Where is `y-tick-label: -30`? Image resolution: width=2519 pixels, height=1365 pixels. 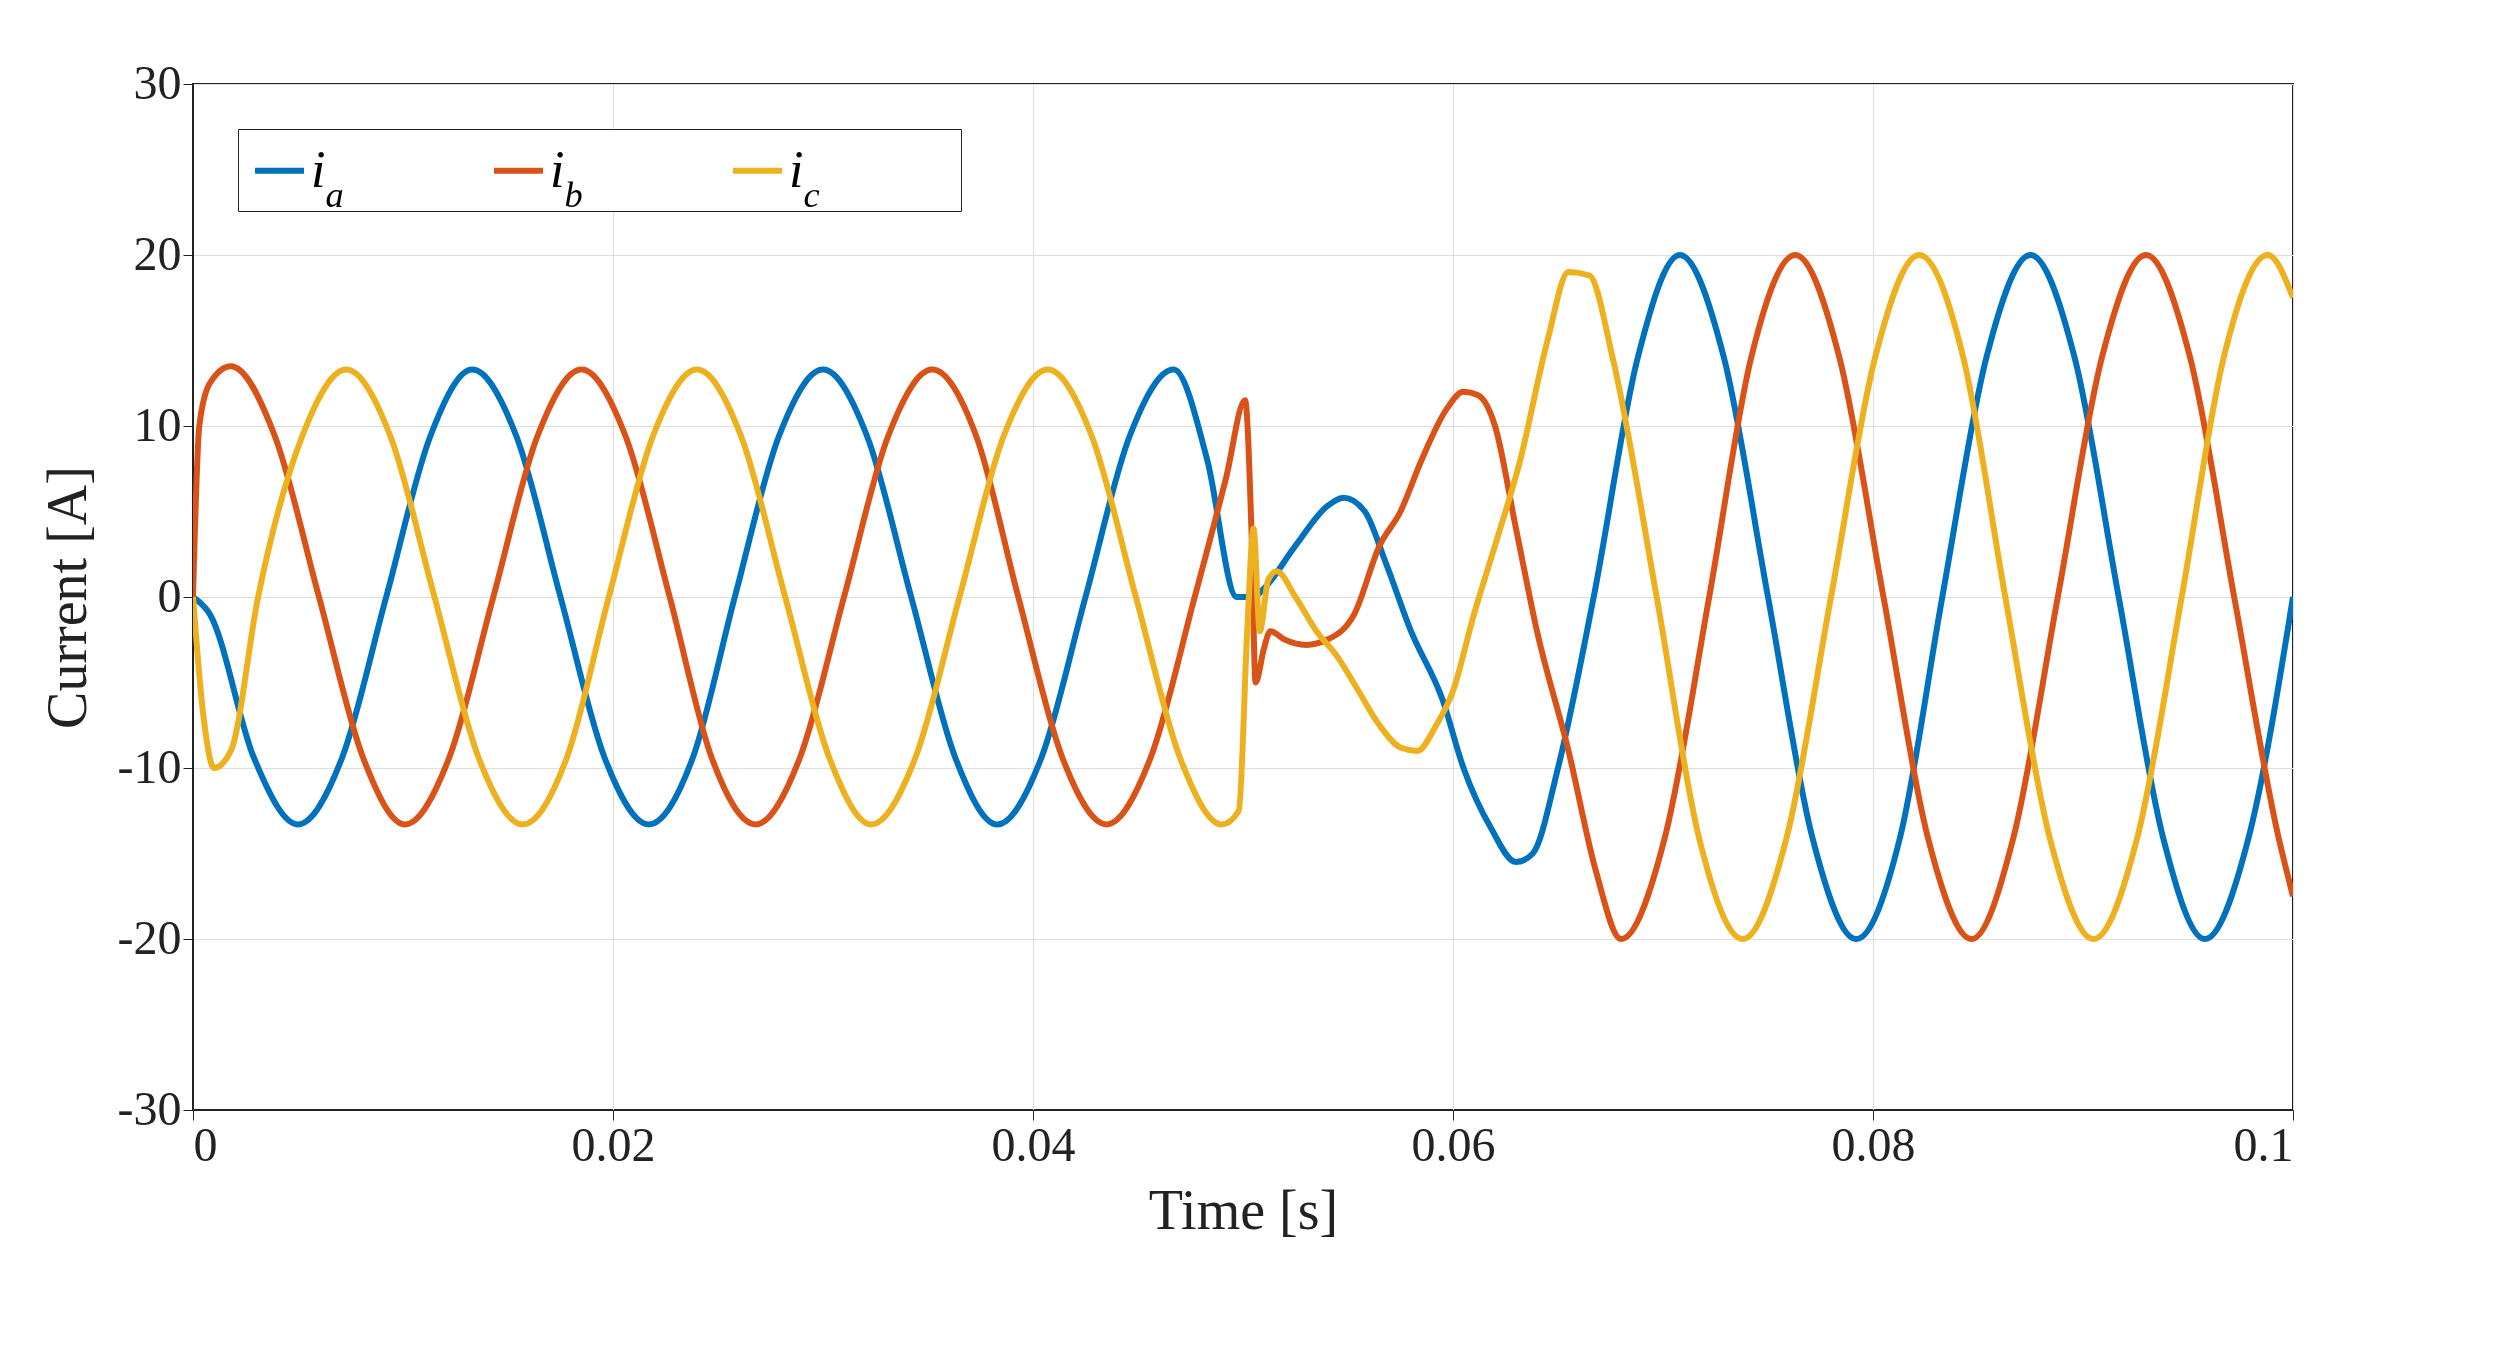 y-tick-label: -30 is located at coordinates (149, 1108).